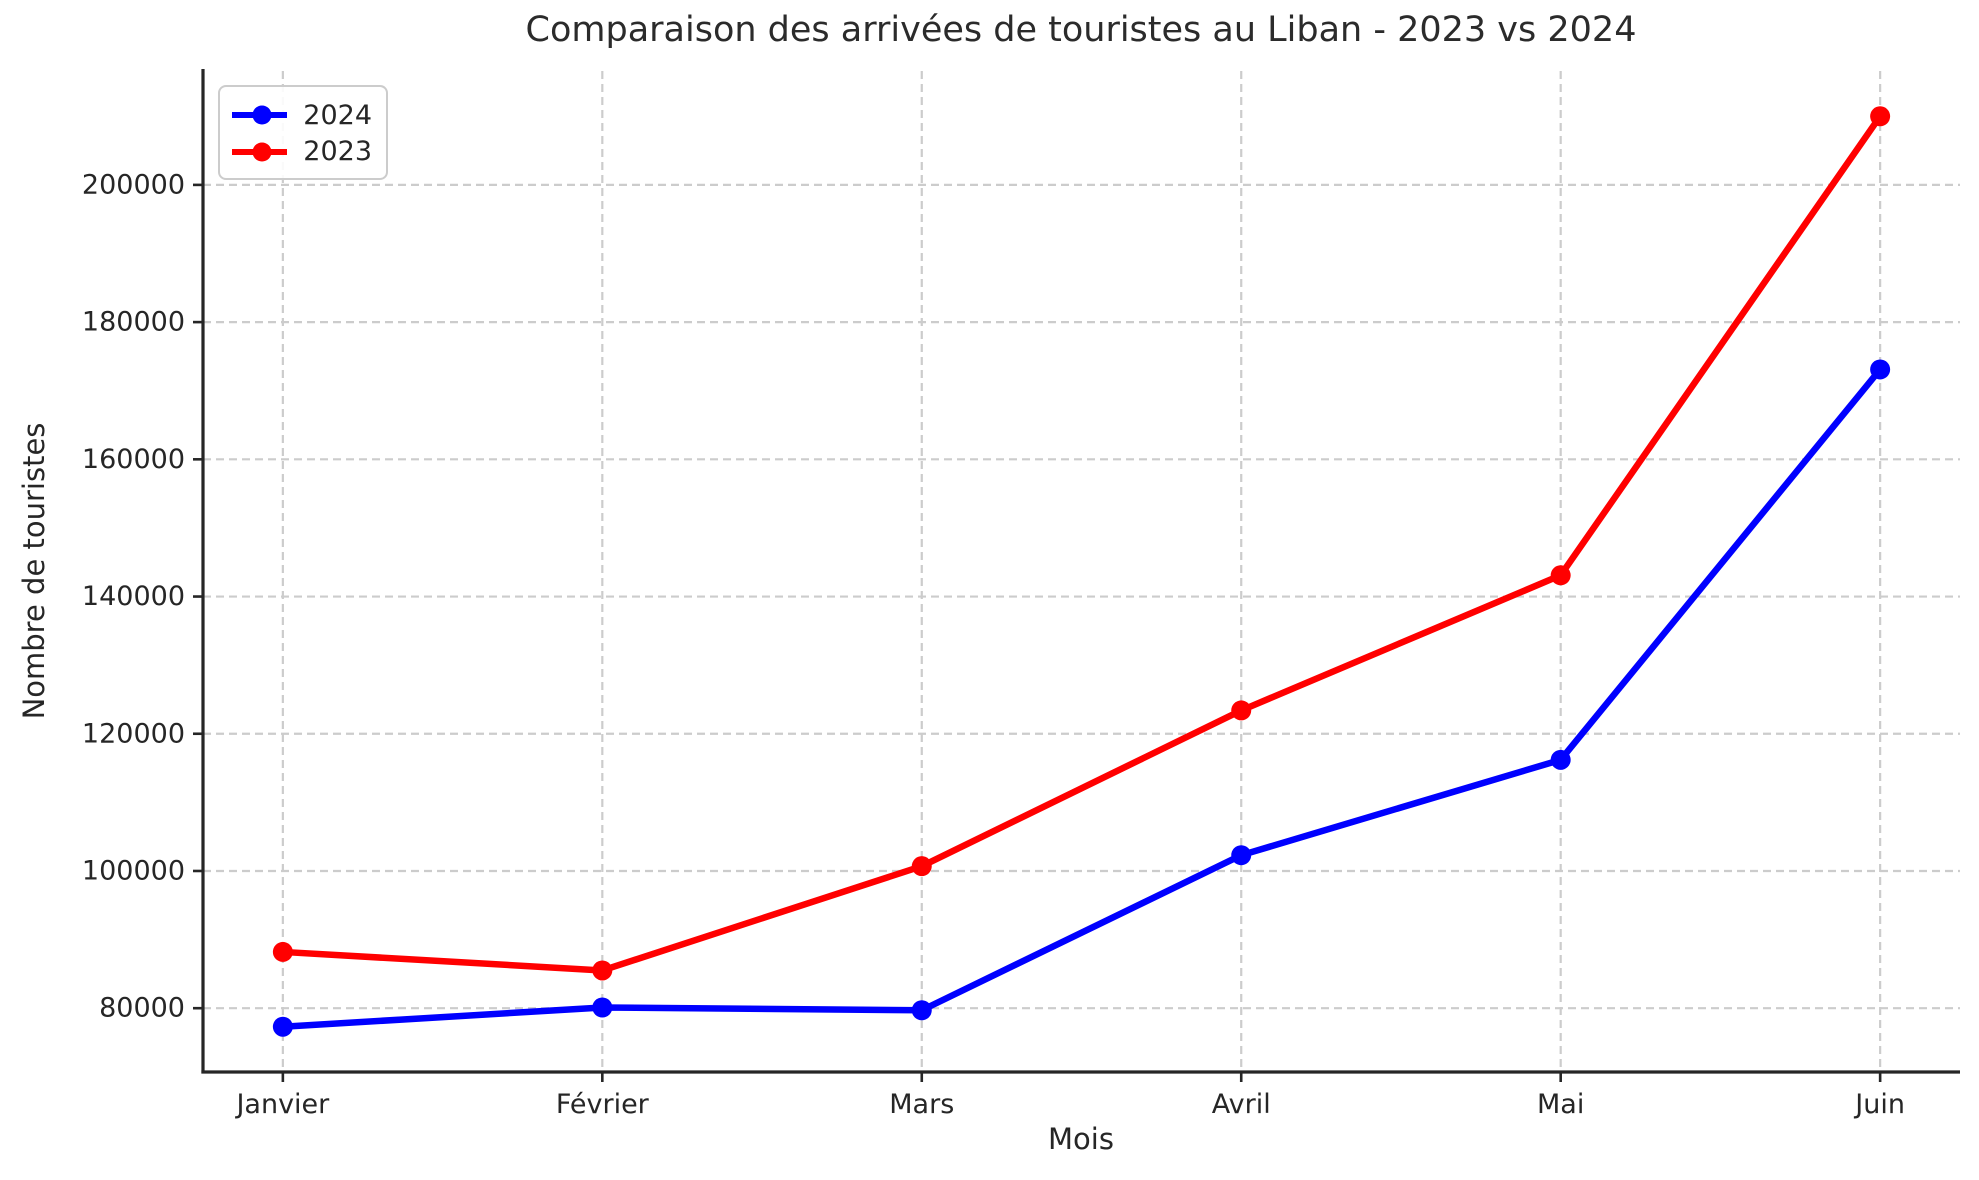 The width and height of the screenshot is (1979, 1180). Describe the element at coordinates (1241, 710) in the screenshot. I see `data-point-2023-Avril` at that location.